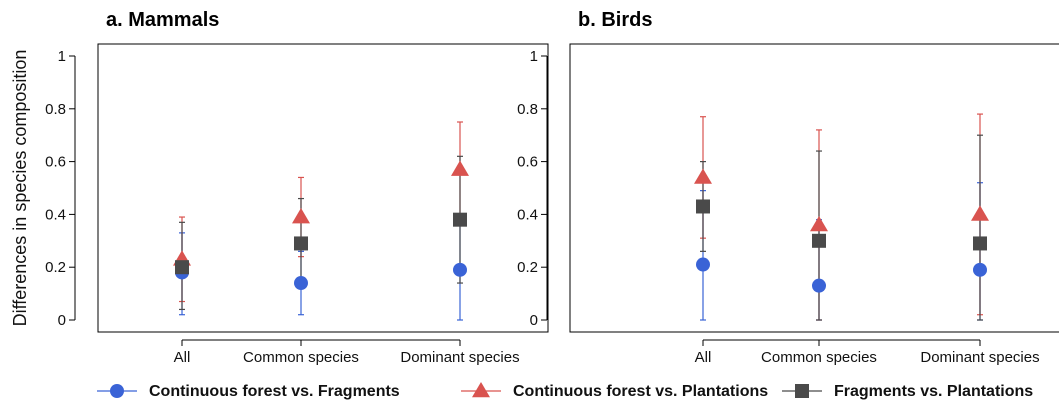 The image size is (1059, 408). What do you see at coordinates (615, 20) in the screenshot?
I see `panel-title: b. Birds` at bounding box center [615, 20].